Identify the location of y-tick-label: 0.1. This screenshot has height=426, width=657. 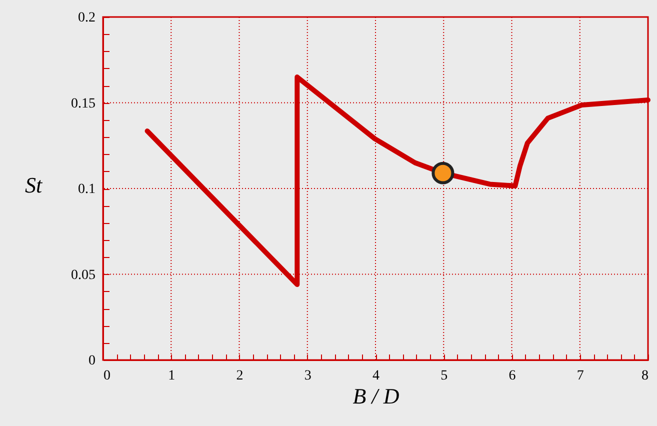
(87, 189).